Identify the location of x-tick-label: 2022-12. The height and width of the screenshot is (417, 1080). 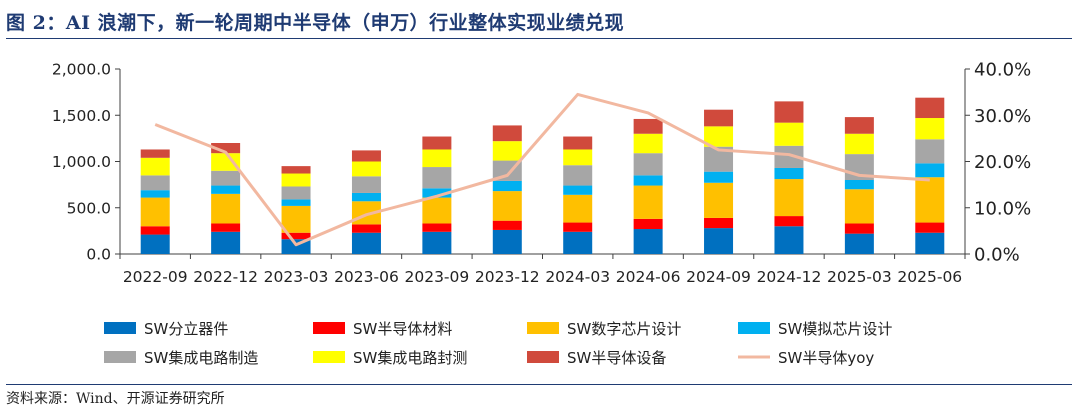
(225, 277).